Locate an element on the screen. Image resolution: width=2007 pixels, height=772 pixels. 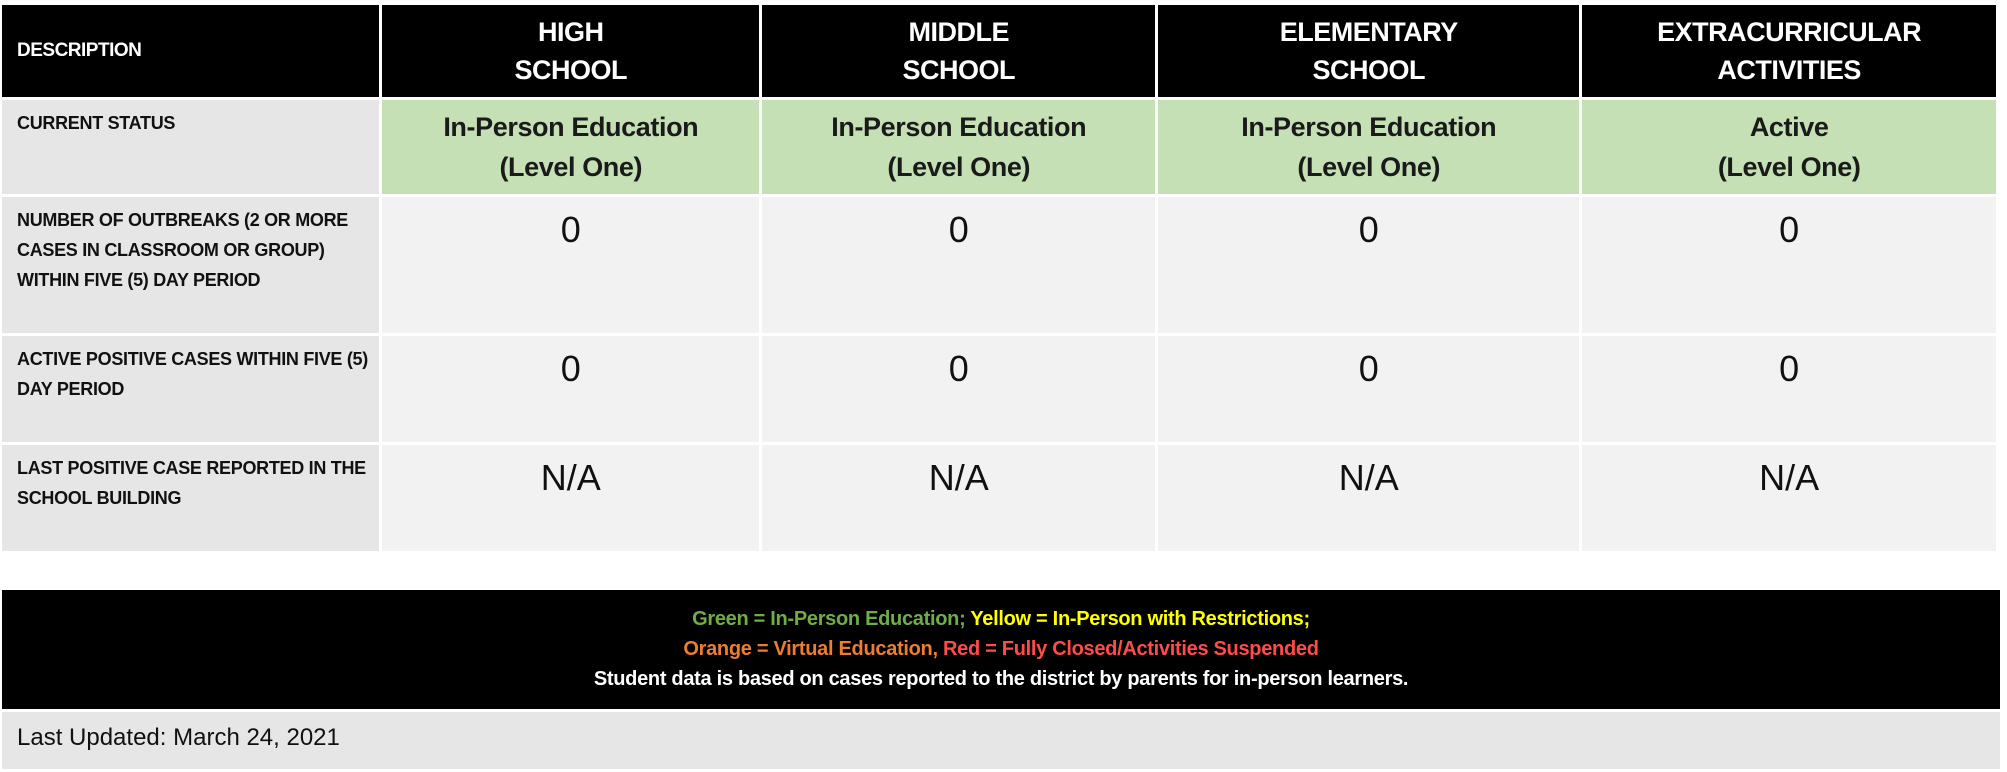
legend-orange: Orange = Virtual Education, is located at coordinates (810, 649).